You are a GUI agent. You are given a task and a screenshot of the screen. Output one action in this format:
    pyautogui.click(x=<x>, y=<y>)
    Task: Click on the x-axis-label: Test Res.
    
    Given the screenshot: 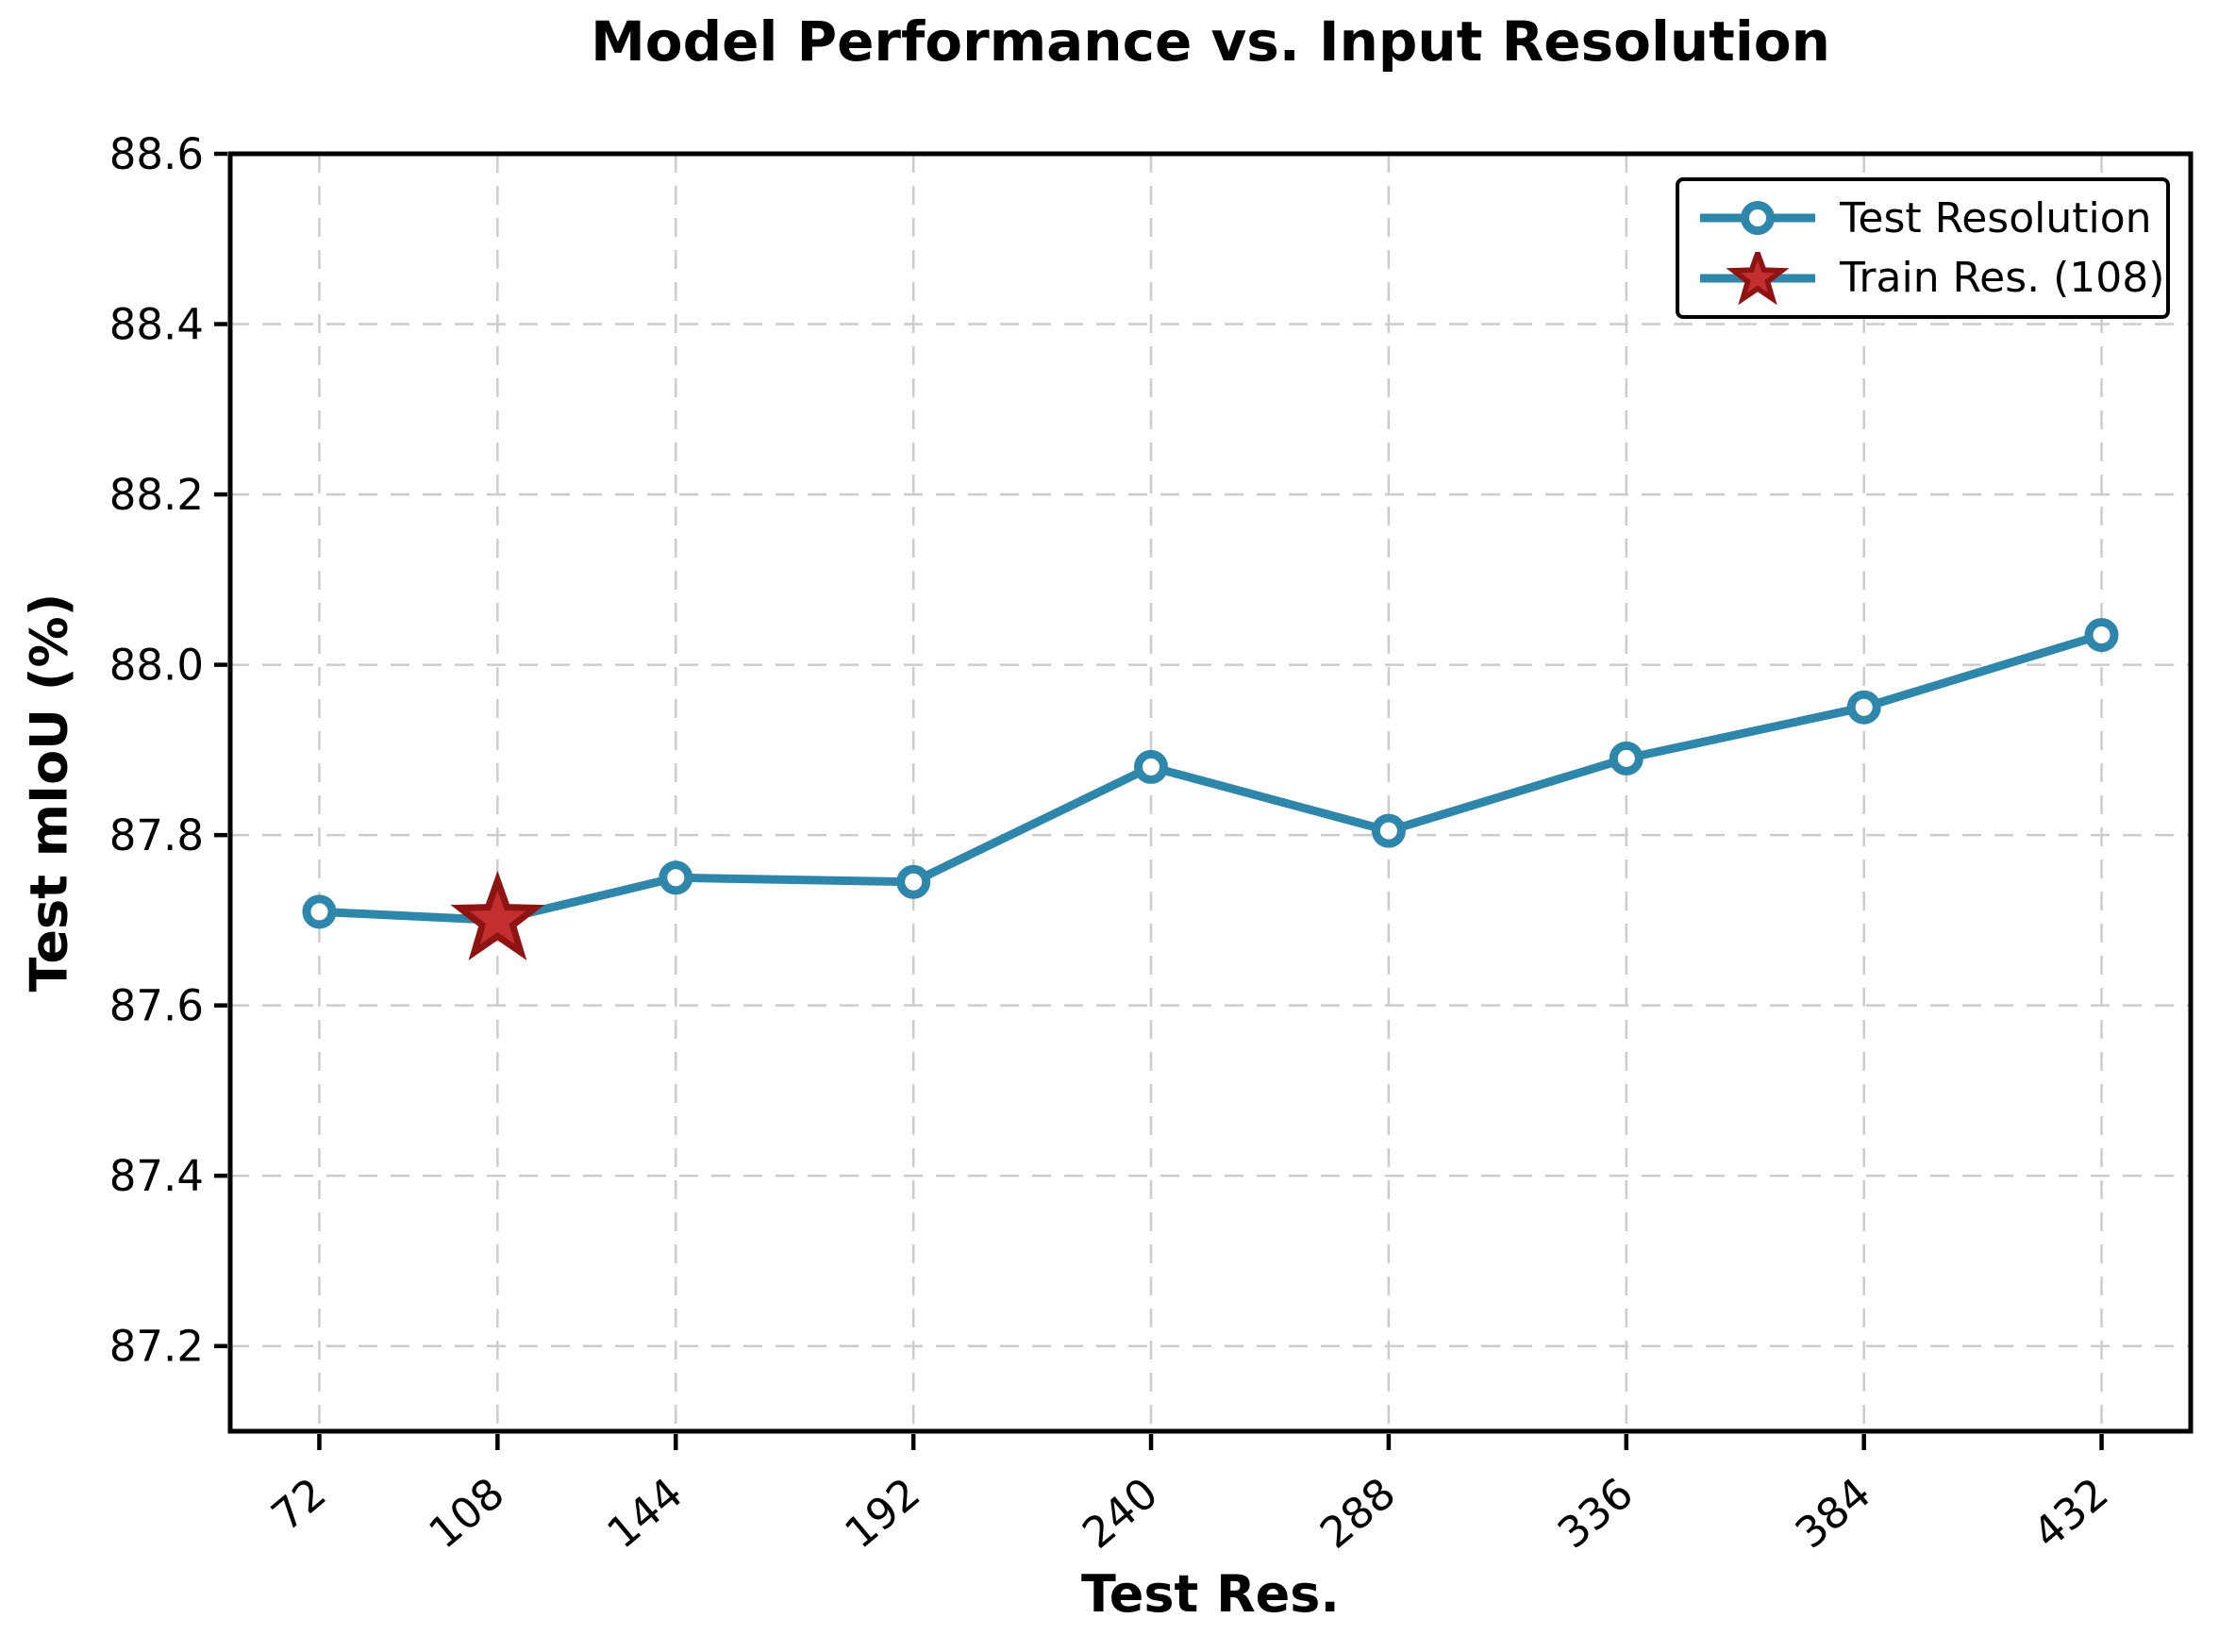 What is the action you would take?
    pyautogui.click(x=1211, y=1594)
    